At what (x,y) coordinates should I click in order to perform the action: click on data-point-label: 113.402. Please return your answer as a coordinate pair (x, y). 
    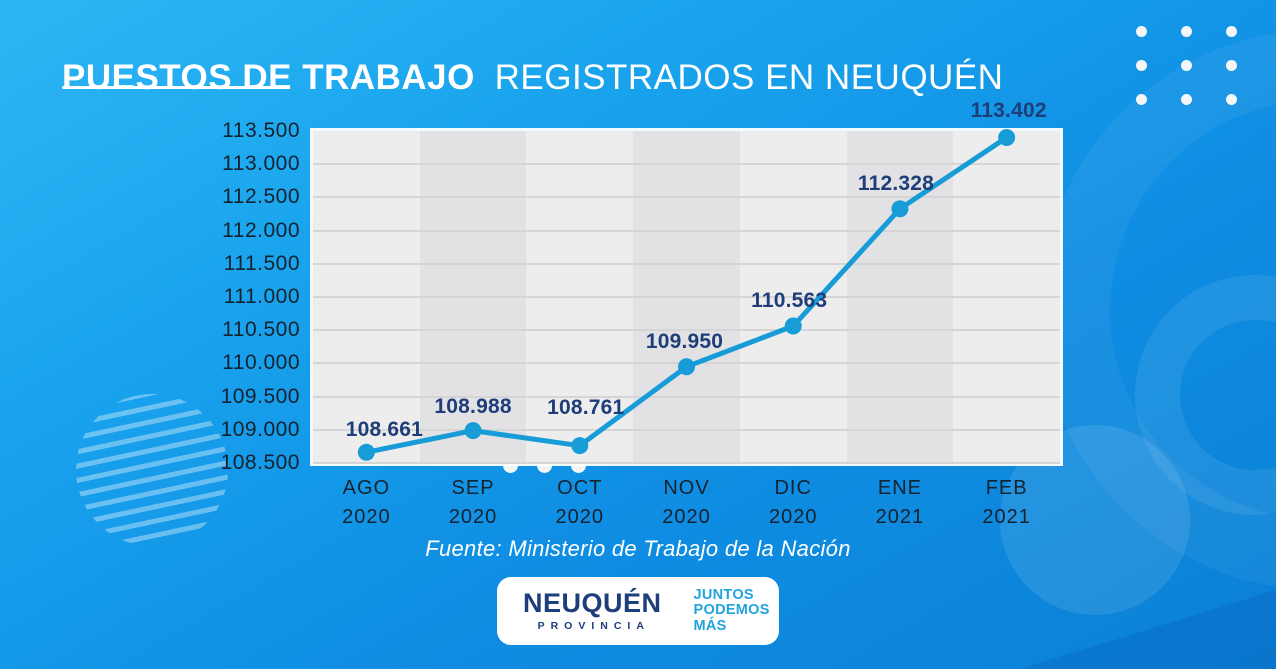
    Looking at the image, I should click on (1008, 110).